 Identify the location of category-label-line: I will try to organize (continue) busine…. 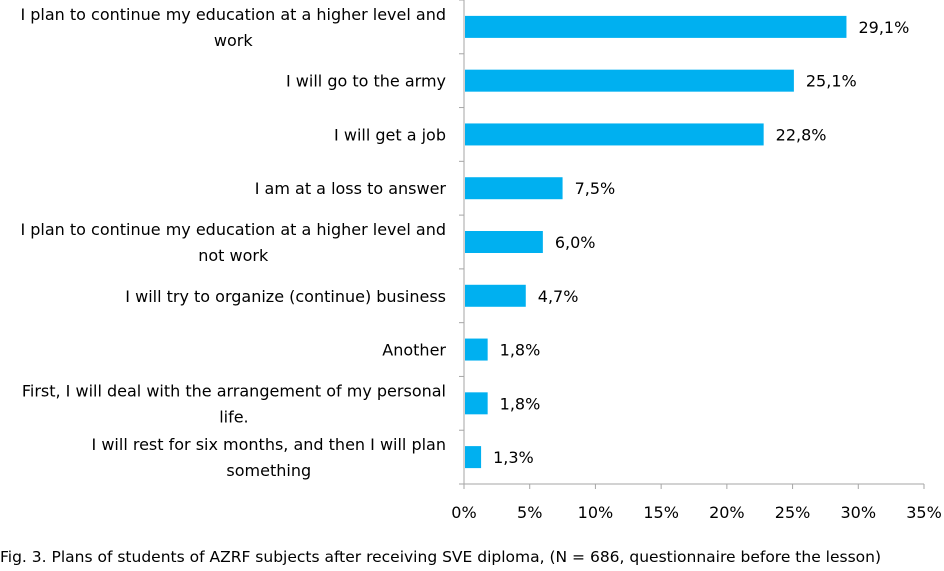
(285, 296).